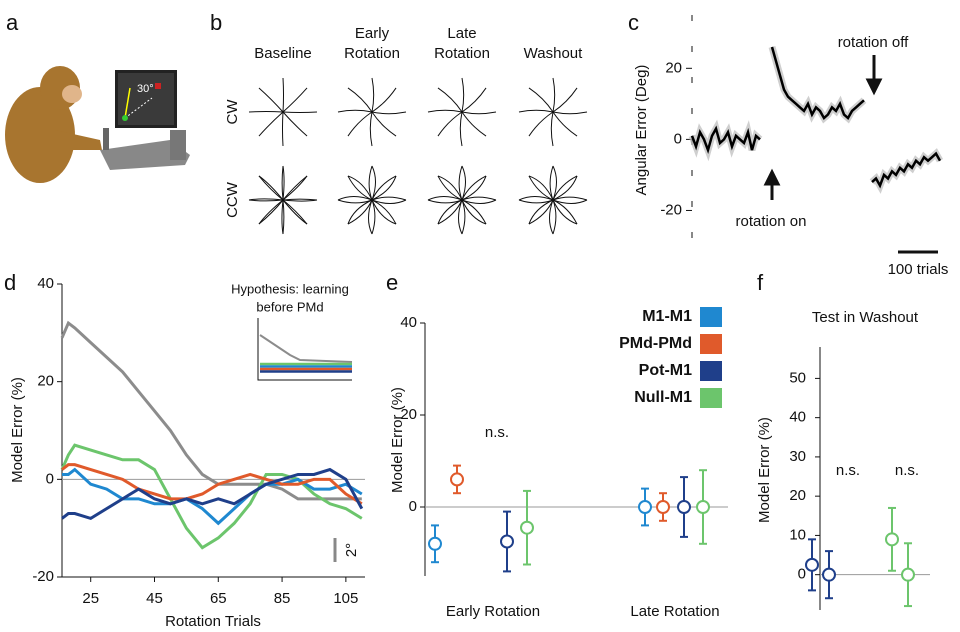  Describe the element at coordinates (218, 598) in the screenshot. I see `x-tick-label: 65` at that location.